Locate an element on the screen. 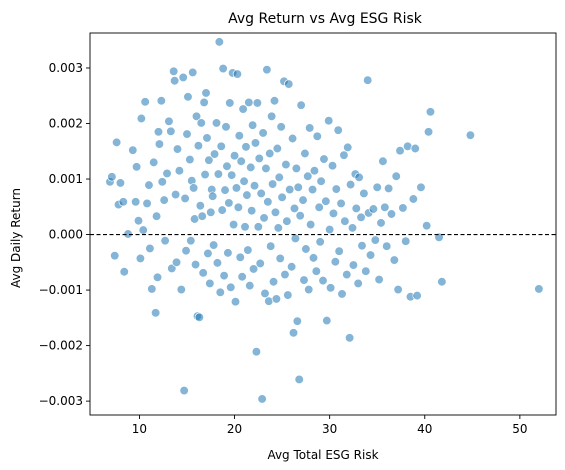 The height and width of the screenshot is (470, 565). x-tick-label: 10 is located at coordinates (139, 429).